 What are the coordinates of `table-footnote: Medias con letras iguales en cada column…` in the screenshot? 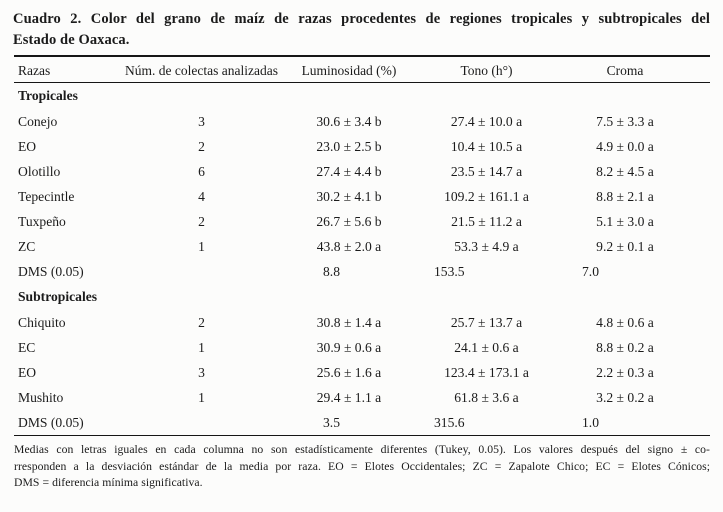 It's located at (362, 467).